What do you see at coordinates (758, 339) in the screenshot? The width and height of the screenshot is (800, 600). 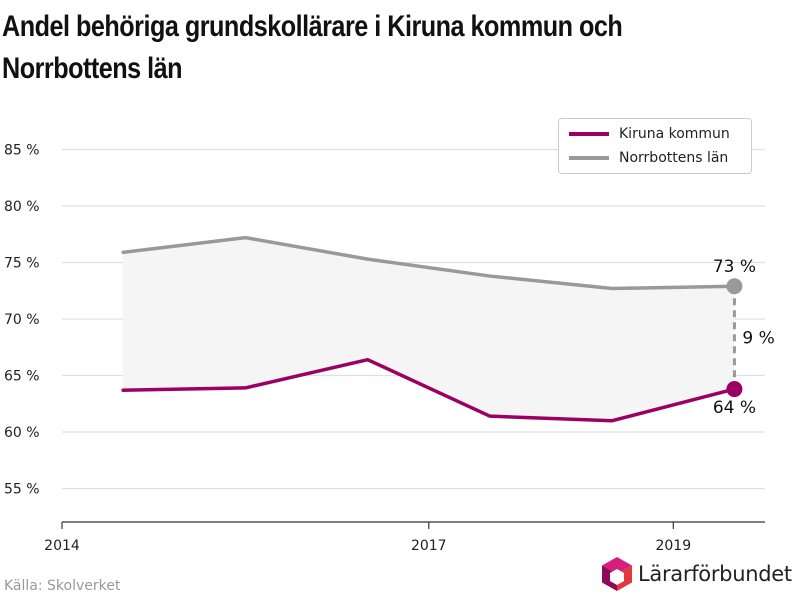 I see `gap-label: 9 %` at bounding box center [758, 339].